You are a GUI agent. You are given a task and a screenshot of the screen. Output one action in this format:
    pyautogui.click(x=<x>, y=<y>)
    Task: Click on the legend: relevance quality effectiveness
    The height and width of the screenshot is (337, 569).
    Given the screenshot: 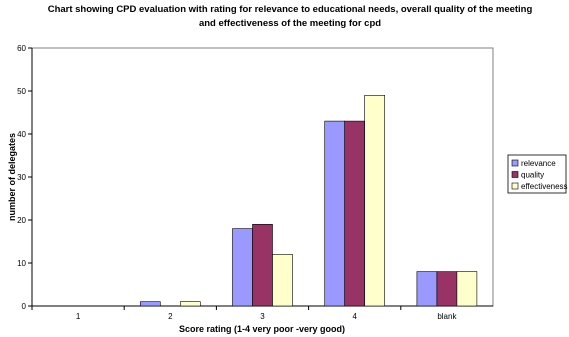 What is the action you would take?
    pyautogui.click(x=537, y=174)
    